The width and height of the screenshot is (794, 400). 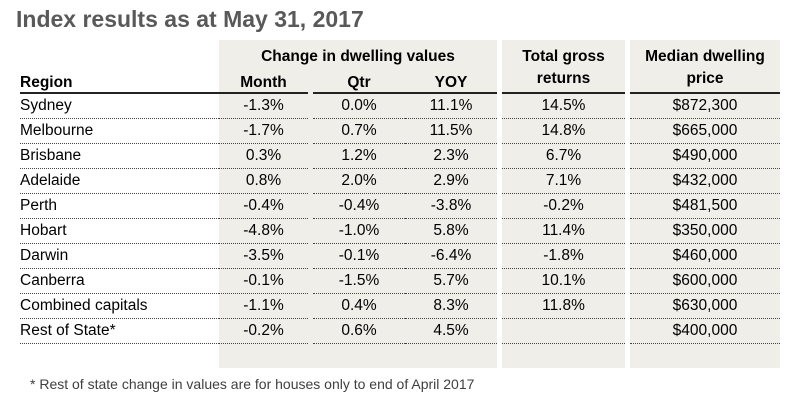 I want to click on header-yoy: YOY, so click(x=451, y=80).